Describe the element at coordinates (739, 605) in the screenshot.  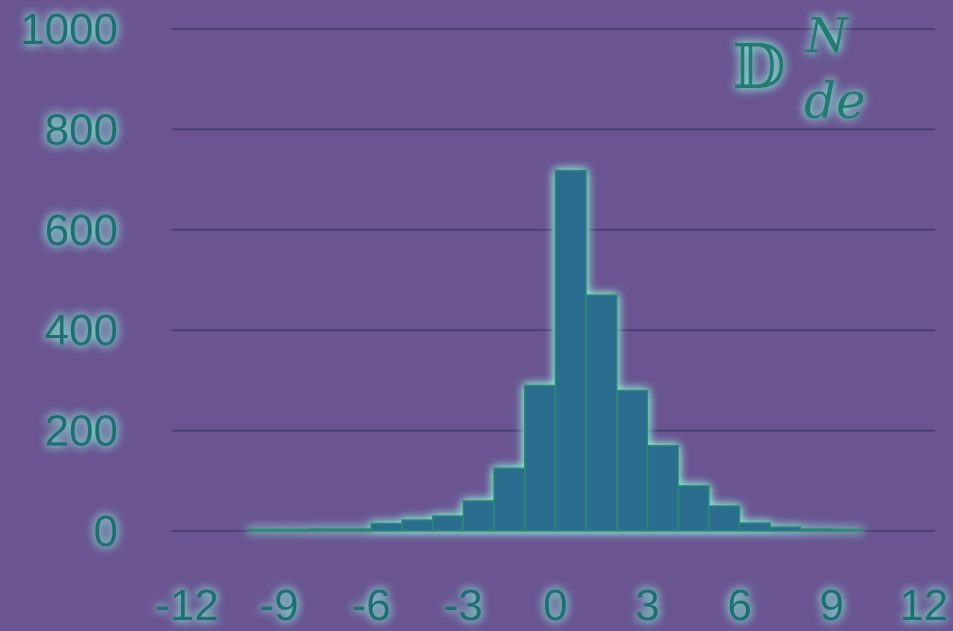
I see `x-tick-label: 6` at that location.